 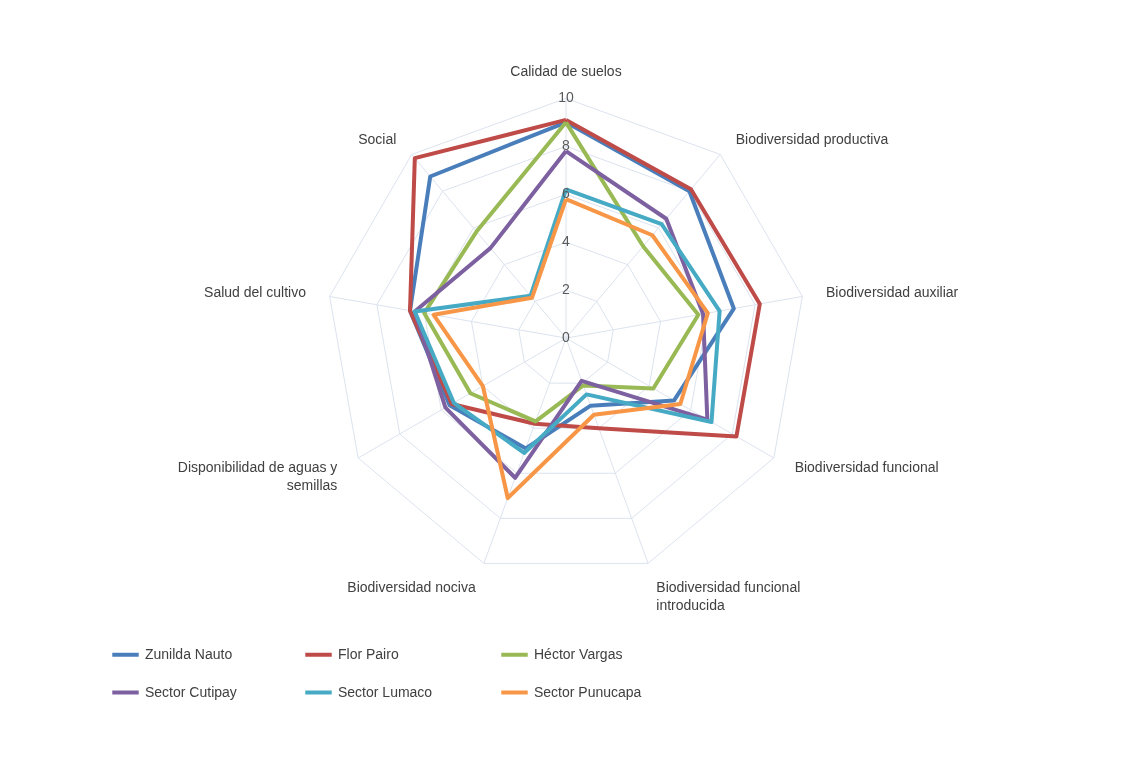 I want to click on y-tick-label: 4, so click(x=566, y=241).